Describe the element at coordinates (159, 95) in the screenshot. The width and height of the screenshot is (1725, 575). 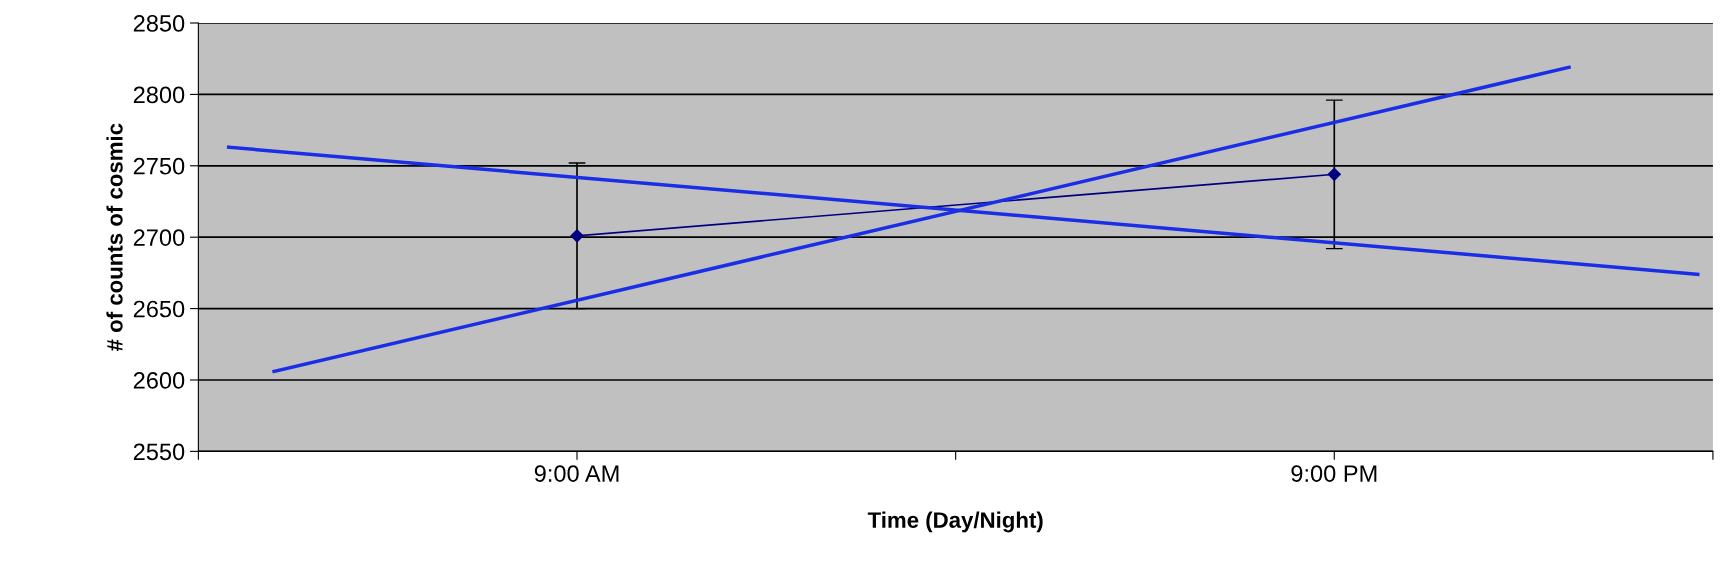
I see `y-tick-label: 2800` at that location.